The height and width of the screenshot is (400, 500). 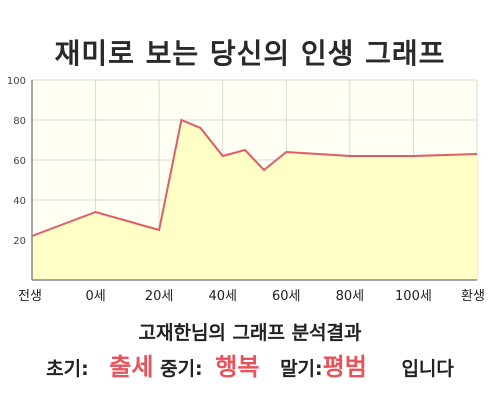 I want to click on early-label: 초기:, so click(x=67, y=369).